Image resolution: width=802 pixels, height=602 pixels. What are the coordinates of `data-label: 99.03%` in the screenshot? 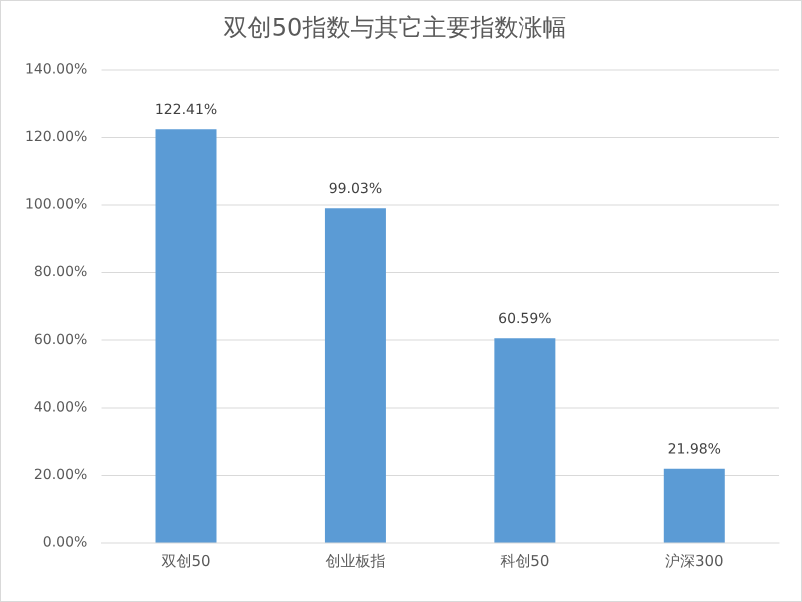 It's located at (355, 188).